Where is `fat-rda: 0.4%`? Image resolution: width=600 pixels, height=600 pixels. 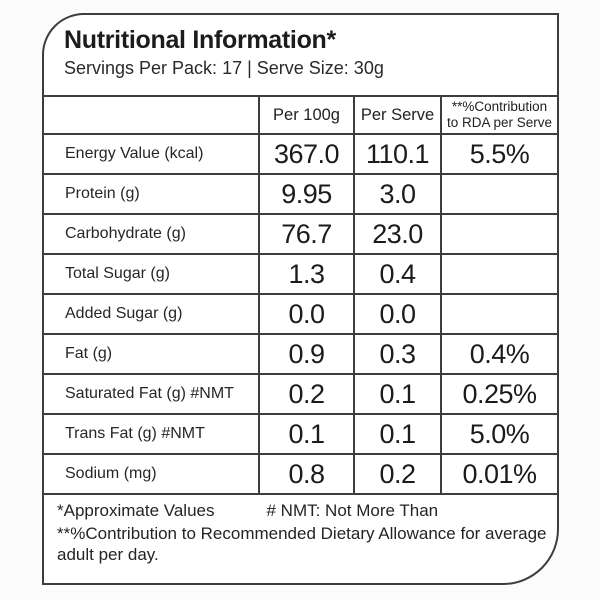
fat-rda: 0.4% is located at coordinates (499, 353).